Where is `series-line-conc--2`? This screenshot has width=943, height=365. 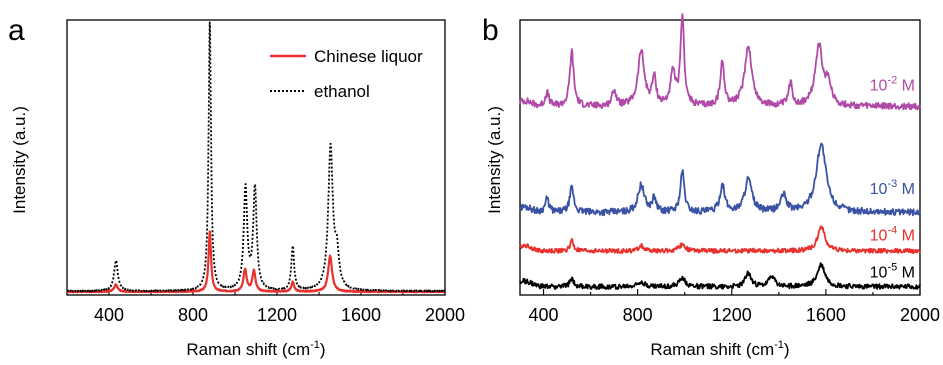 series-line-conc--2 is located at coordinates (720, 62).